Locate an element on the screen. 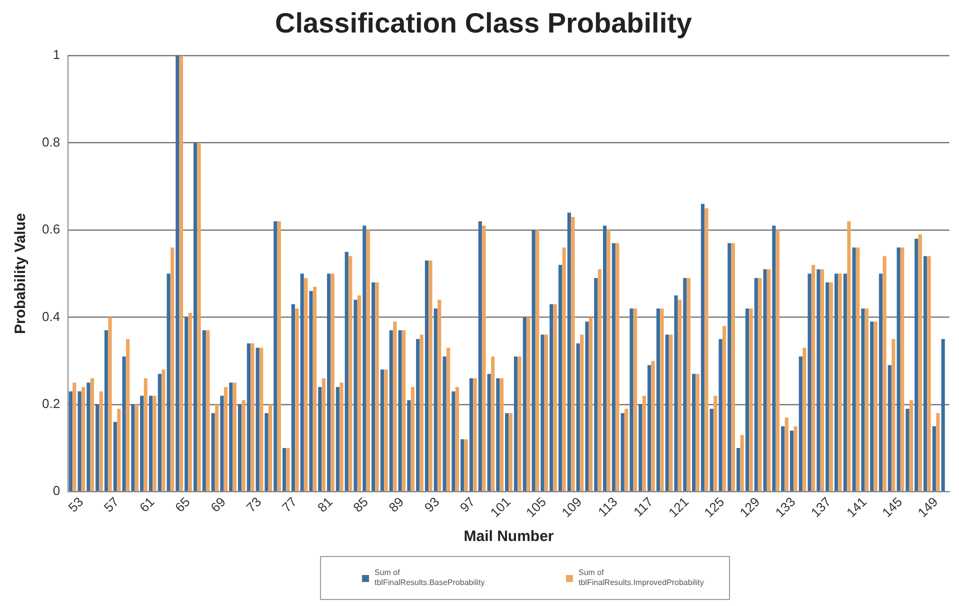 The height and width of the screenshot is (606, 959). x-tick-label: 125 is located at coordinates (714, 507).